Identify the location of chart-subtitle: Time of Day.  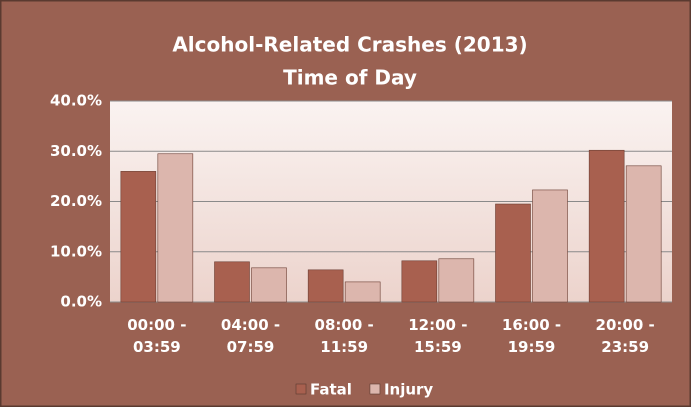
(350, 78).